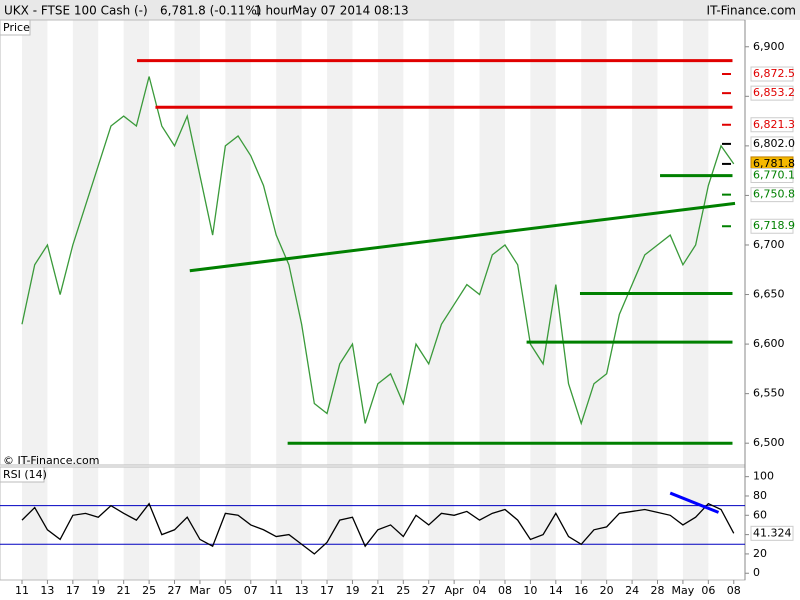  I want to click on value-box, so click(772, 533).